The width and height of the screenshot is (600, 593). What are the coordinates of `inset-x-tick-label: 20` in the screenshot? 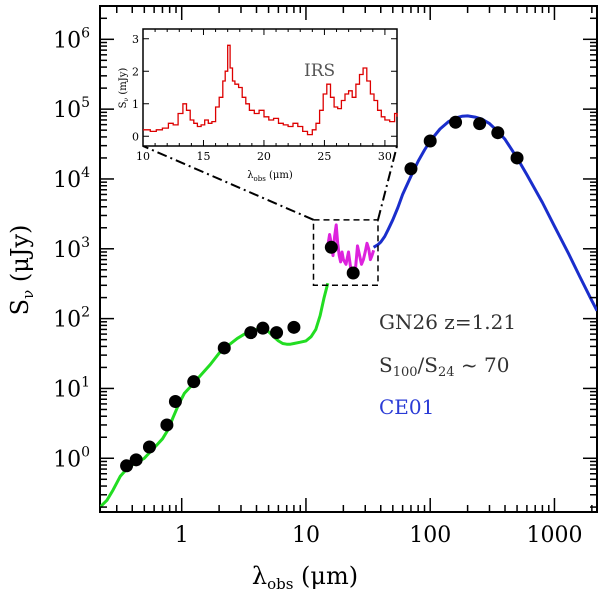 It's located at (264, 156).